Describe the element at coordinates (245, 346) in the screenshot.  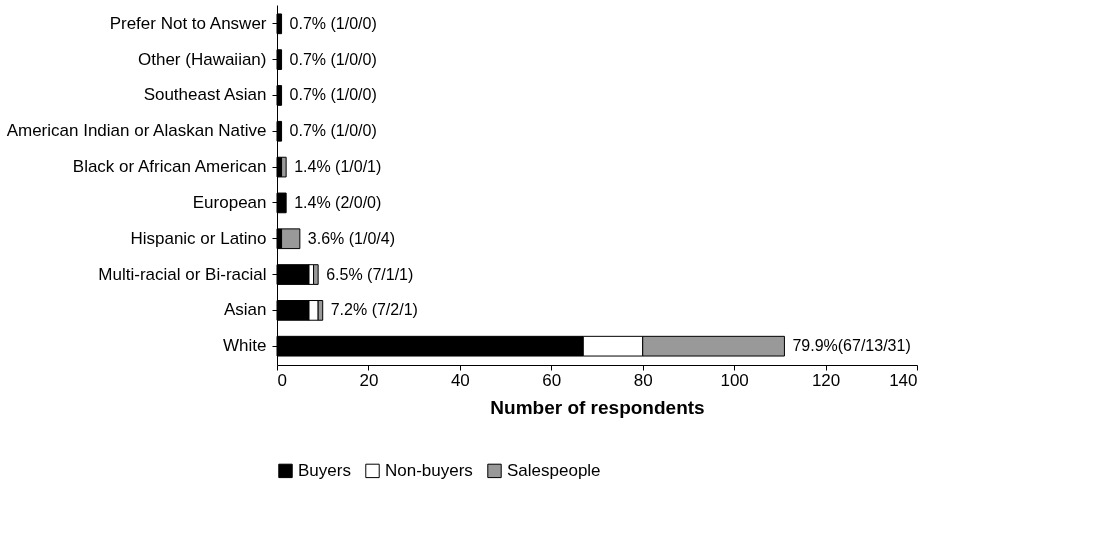
I see `y-tick-label: White` at that location.